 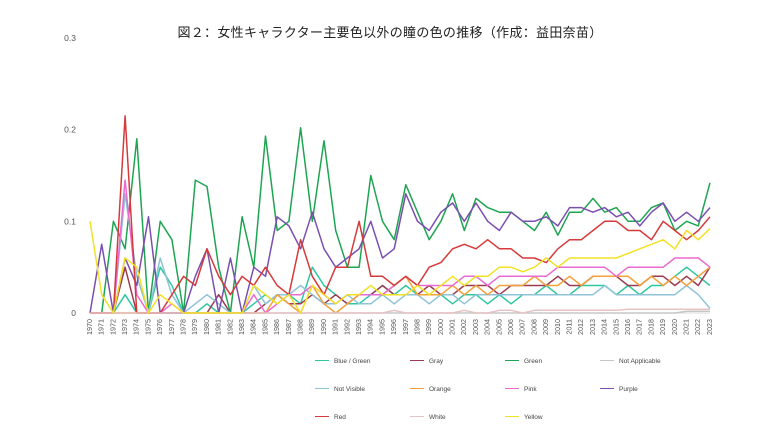 What do you see at coordinates (330, 421) in the screenshot?
I see `legend-item: Red` at bounding box center [330, 421].